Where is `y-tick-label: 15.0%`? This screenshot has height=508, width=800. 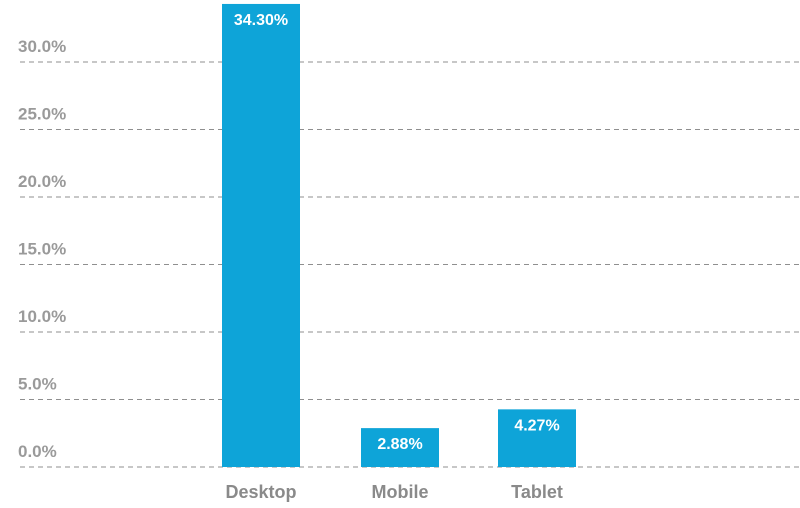
y-tick-label: 15.0% is located at coordinates (42, 249).